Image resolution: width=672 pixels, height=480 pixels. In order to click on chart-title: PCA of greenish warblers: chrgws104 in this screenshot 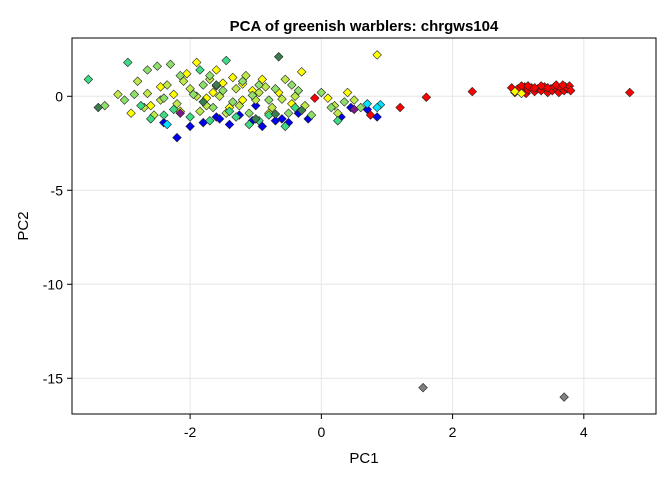, I will do `click(364, 26)`.